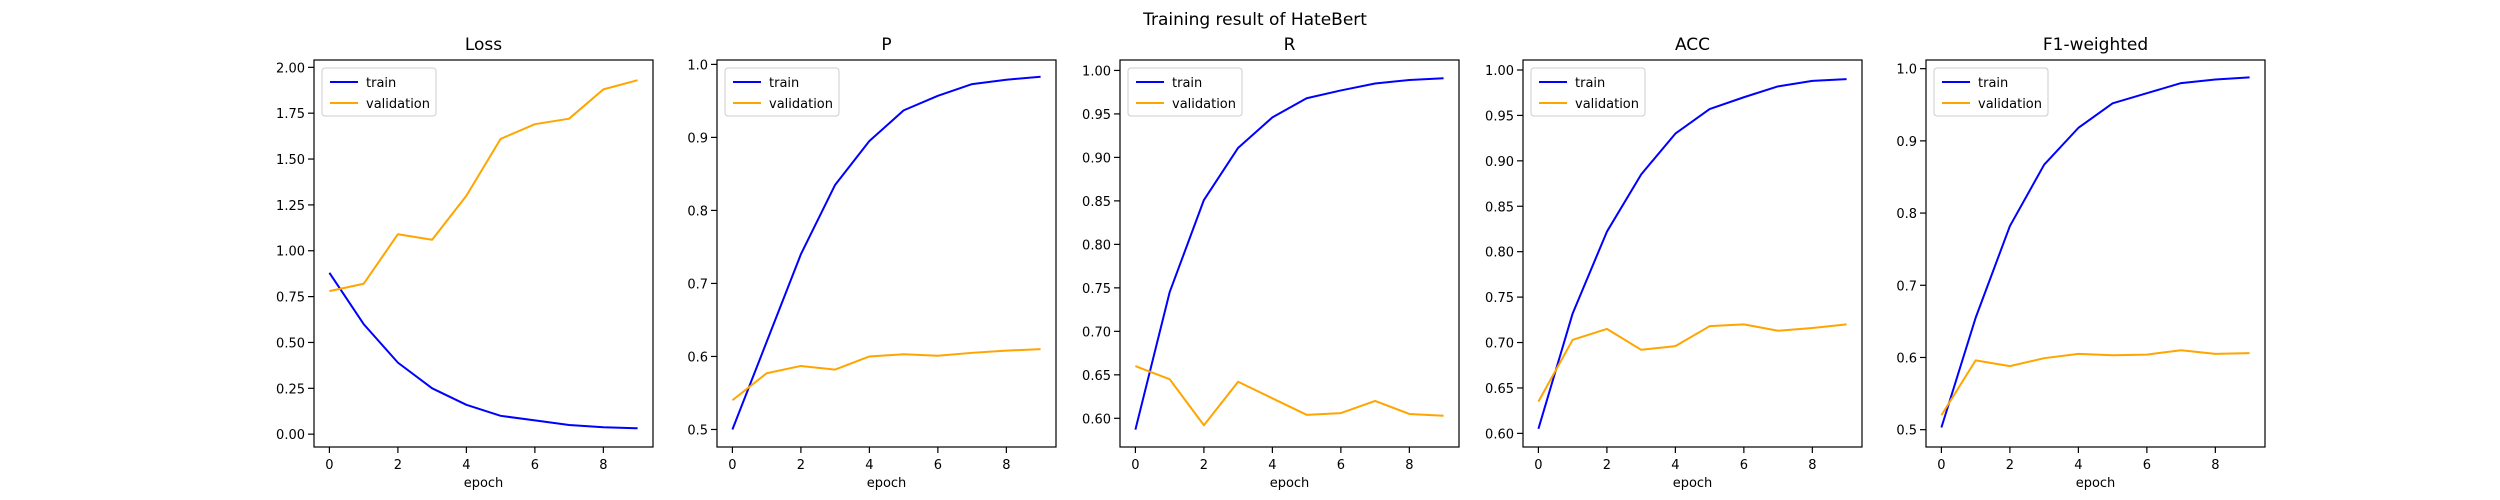  I want to click on y-tick-label: 0.50, so click(290, 343).